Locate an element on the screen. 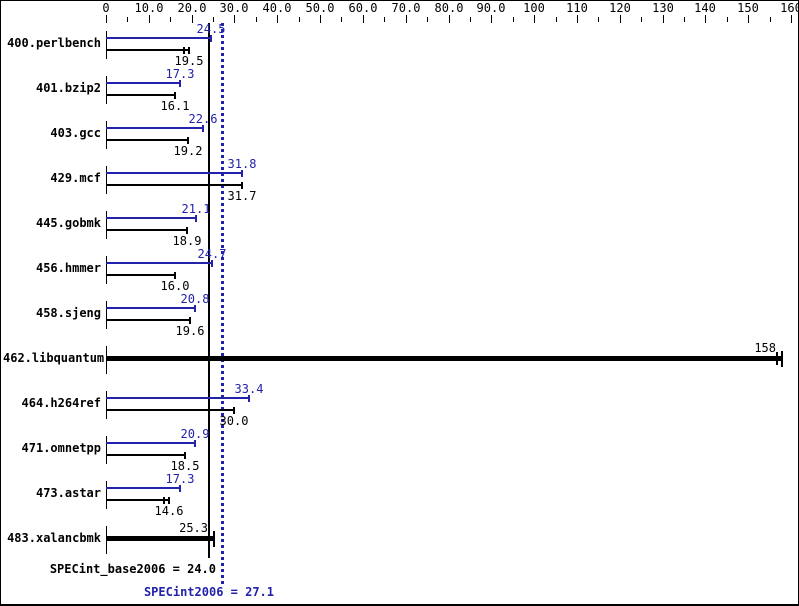 The image size is (799, 606). axis-tick-label: 50.0 is located at coordinates (320, 8).